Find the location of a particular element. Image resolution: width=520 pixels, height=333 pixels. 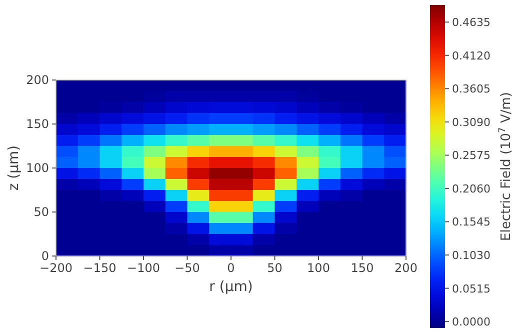

color-bar-label: 0.2575 is located at coordinates (471, 155).